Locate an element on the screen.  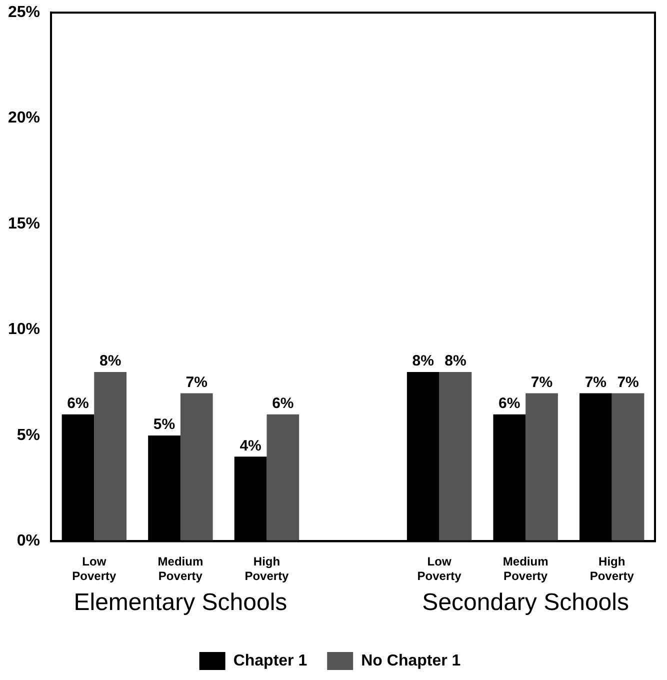
y-tick-label: 15% is located at coordinates (24, 223).